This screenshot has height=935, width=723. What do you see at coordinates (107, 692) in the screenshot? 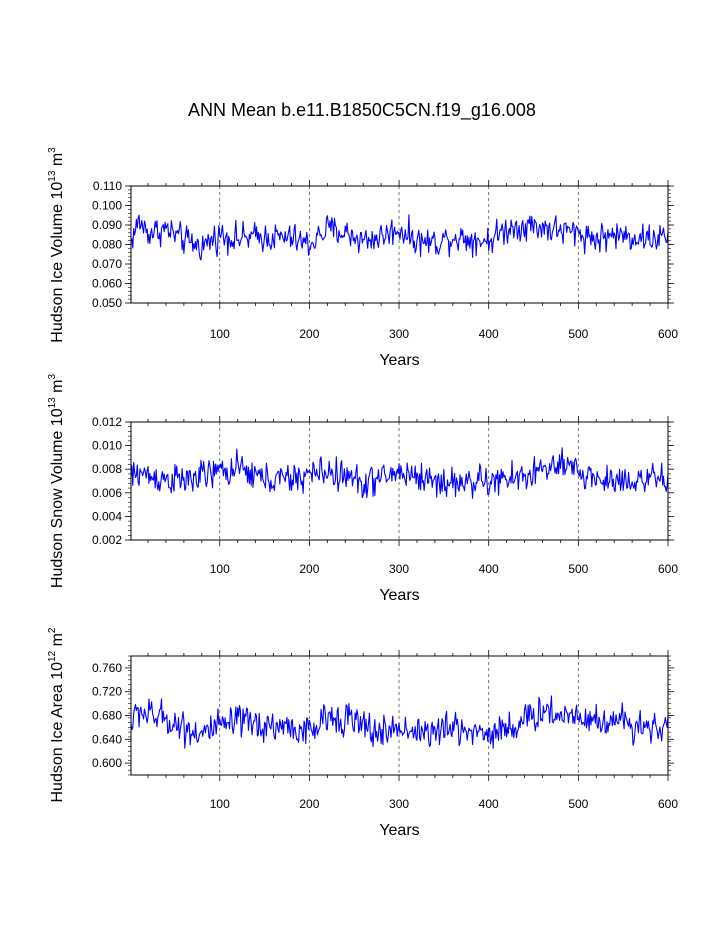
I see `y-tick-label: 0.720` at bounding box center [107, 692].